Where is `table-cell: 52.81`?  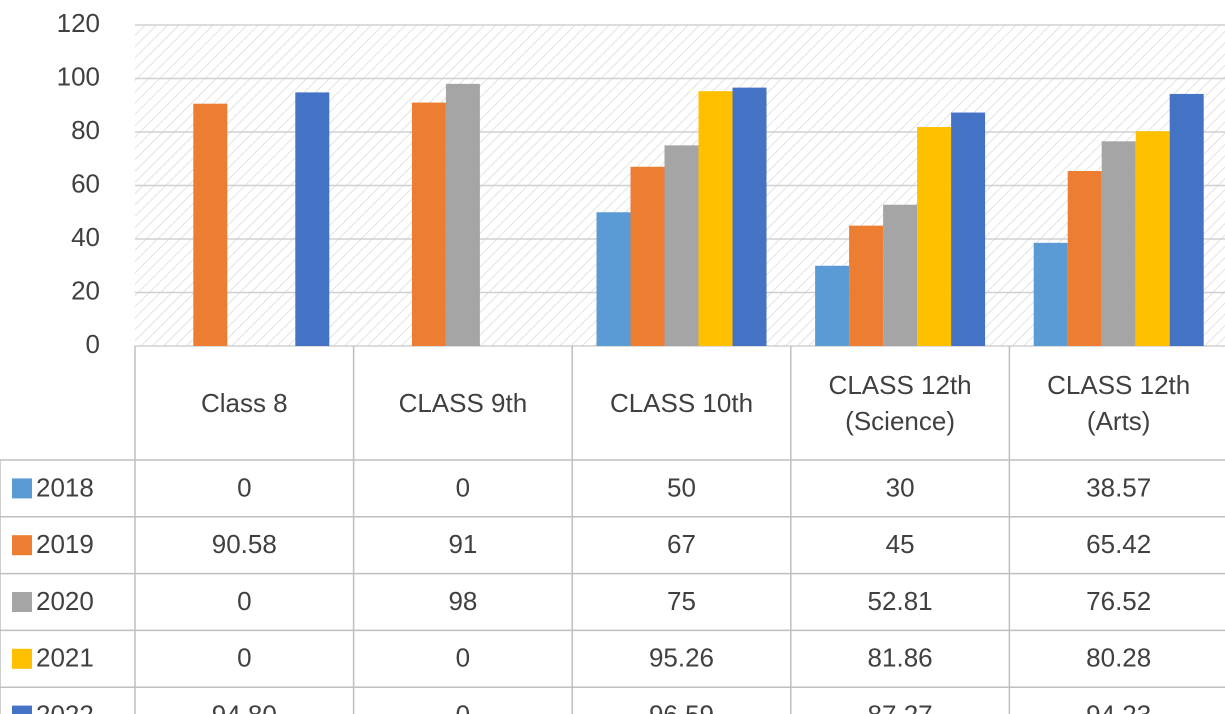 table-cell: 52.81 is located at coordinates (900, 601).